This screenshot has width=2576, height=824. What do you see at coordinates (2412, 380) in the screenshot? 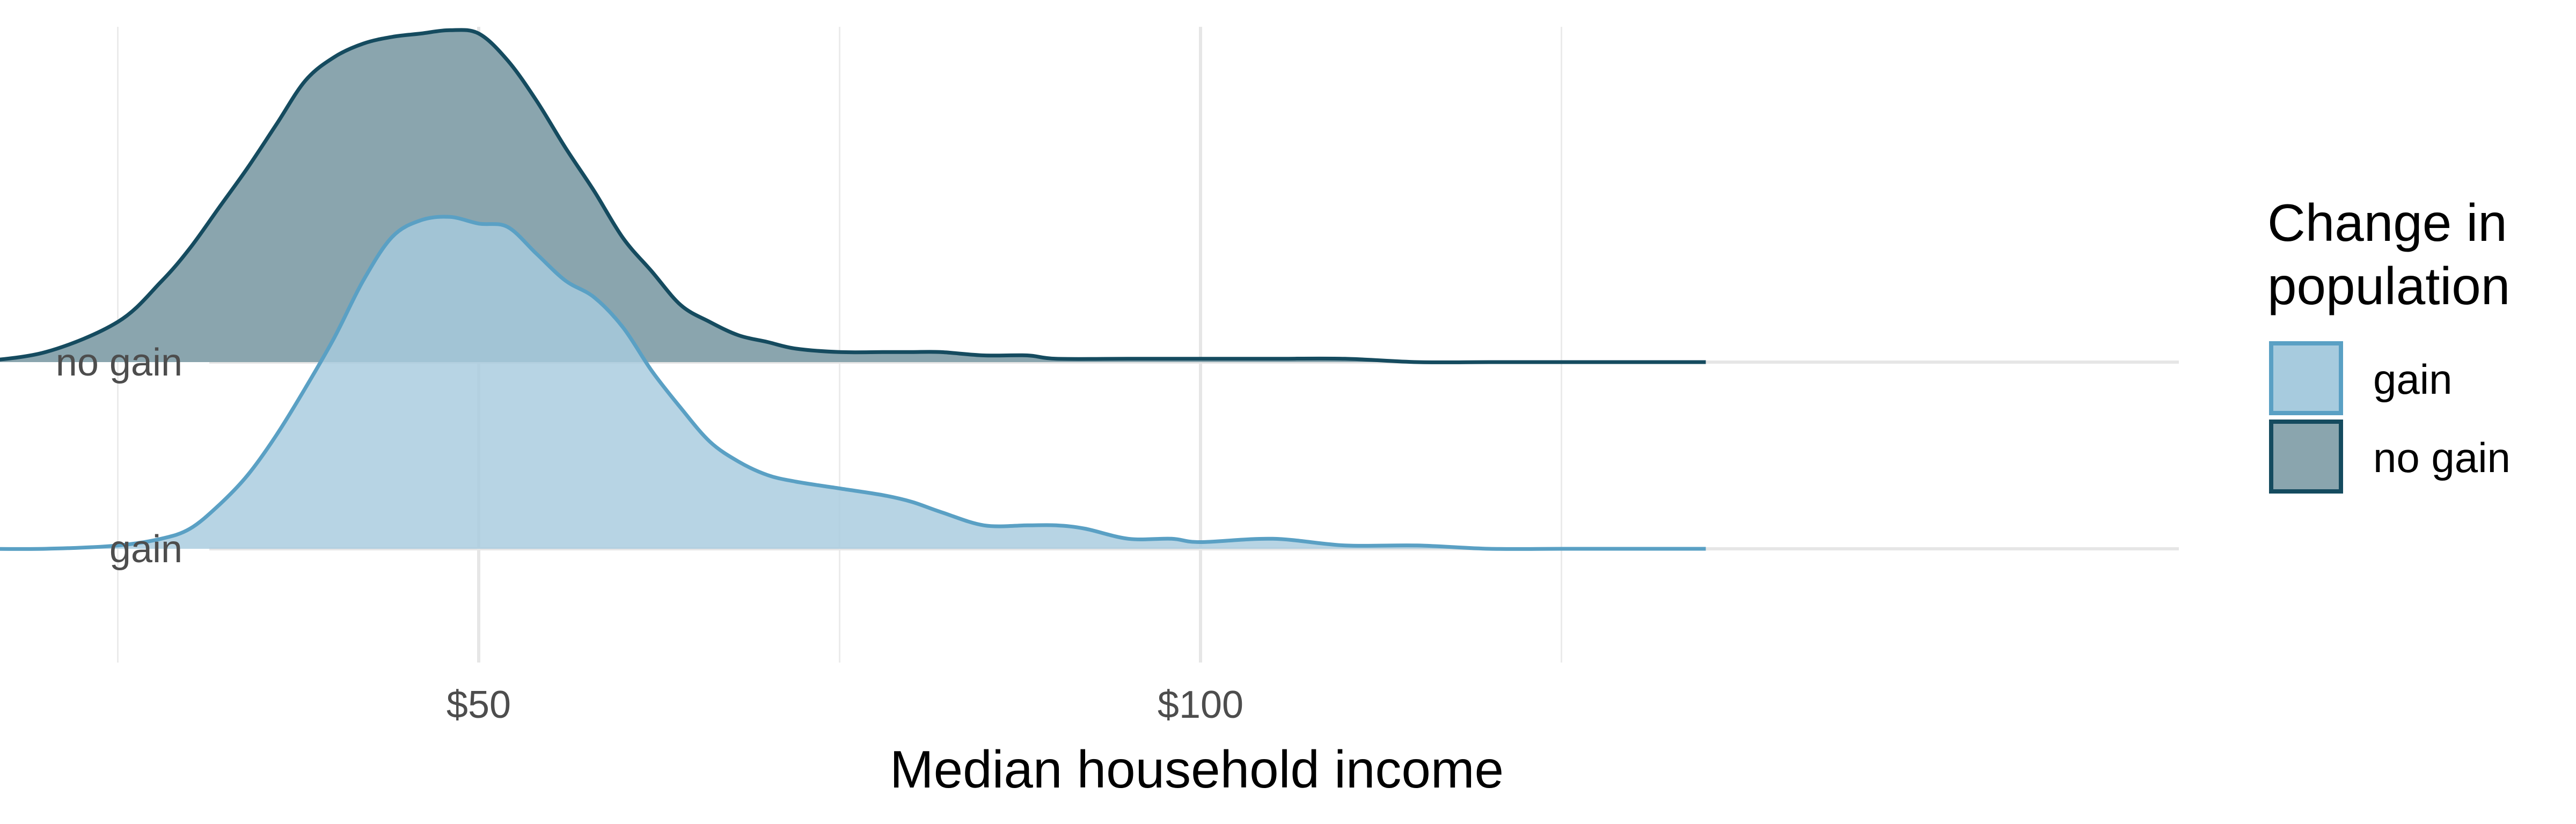
I see `legend-label-gain: gain` at bounding box center [2412, 380].